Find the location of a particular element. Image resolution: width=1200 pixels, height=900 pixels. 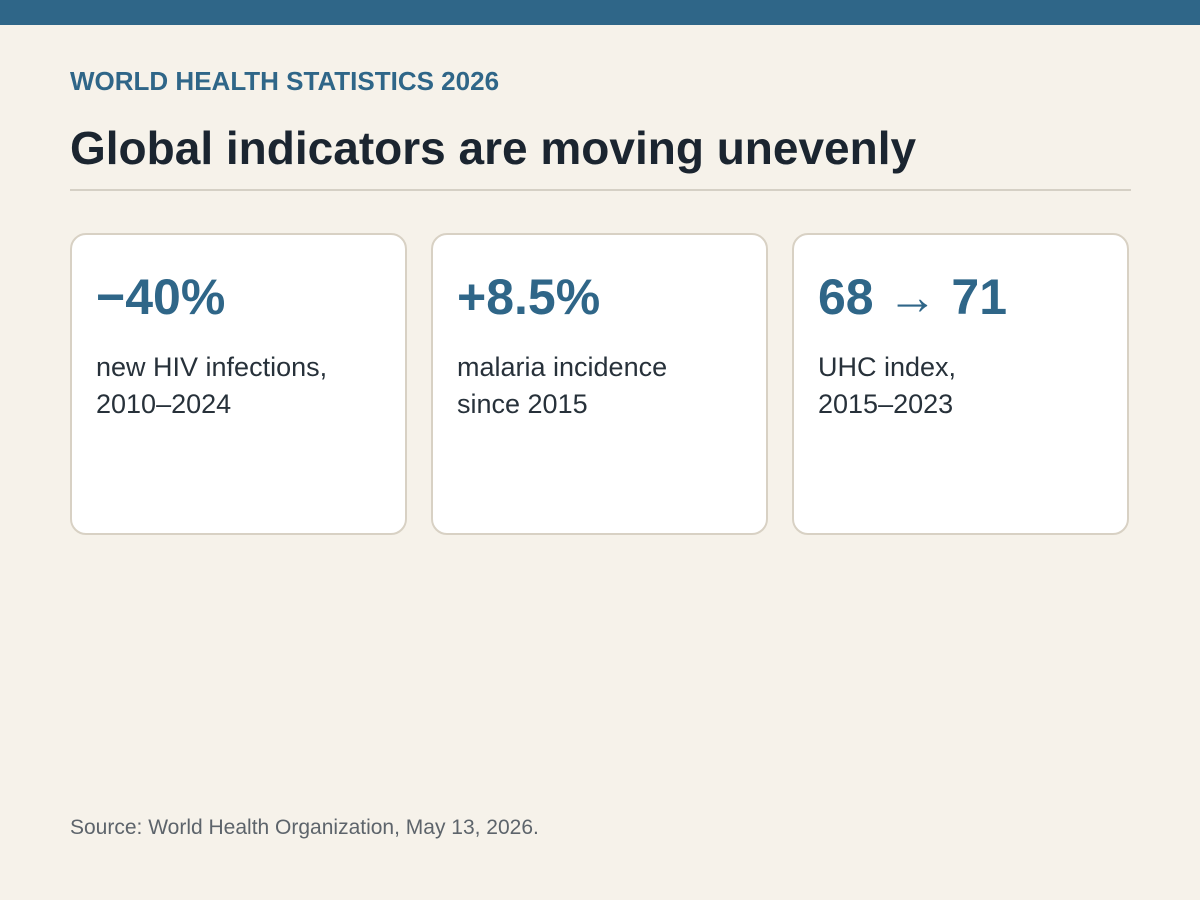

top-accent-bar is located at coordinates (600, 12).